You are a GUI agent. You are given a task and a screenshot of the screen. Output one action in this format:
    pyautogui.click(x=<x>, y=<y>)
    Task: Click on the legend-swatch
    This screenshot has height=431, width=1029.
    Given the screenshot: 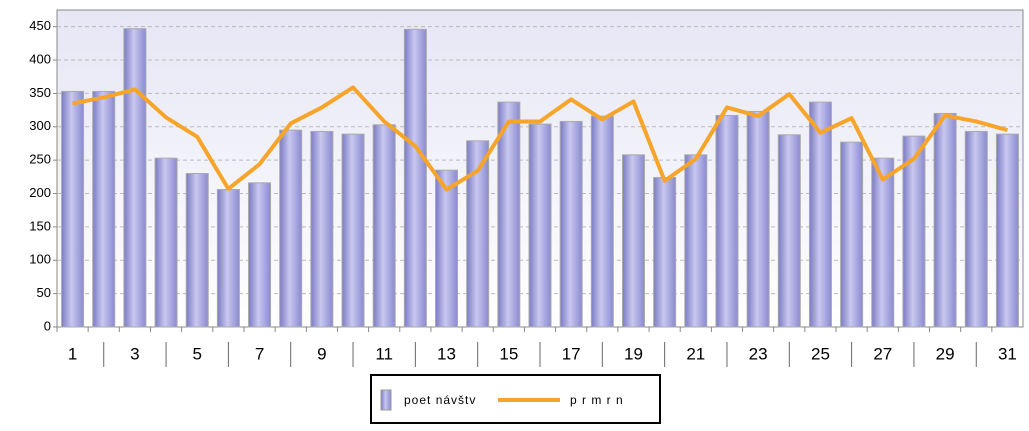 What is the action you would take?
    pyautogui.click(x=386, y=400)
    